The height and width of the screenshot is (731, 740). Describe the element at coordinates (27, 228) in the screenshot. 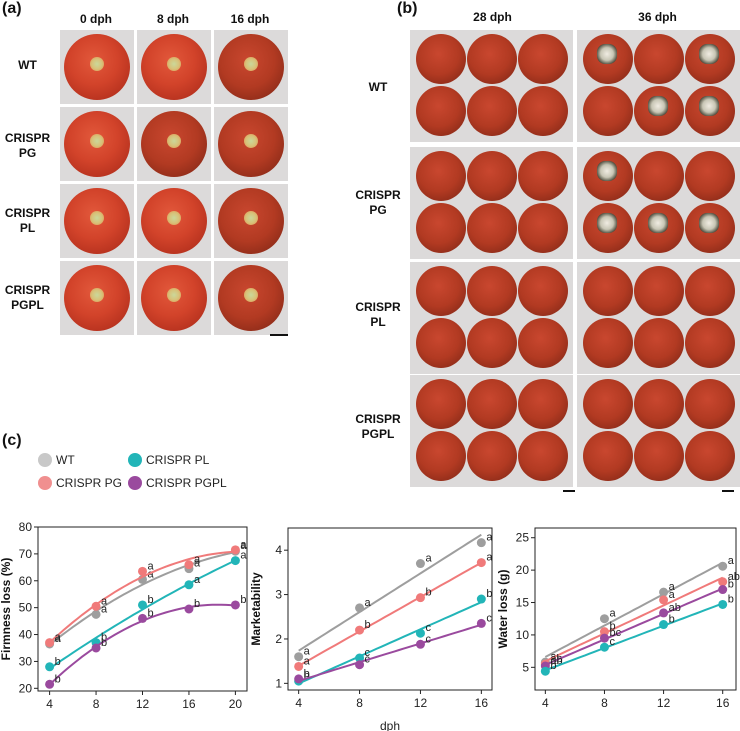

I see `row-label-line2: PL` at that location.